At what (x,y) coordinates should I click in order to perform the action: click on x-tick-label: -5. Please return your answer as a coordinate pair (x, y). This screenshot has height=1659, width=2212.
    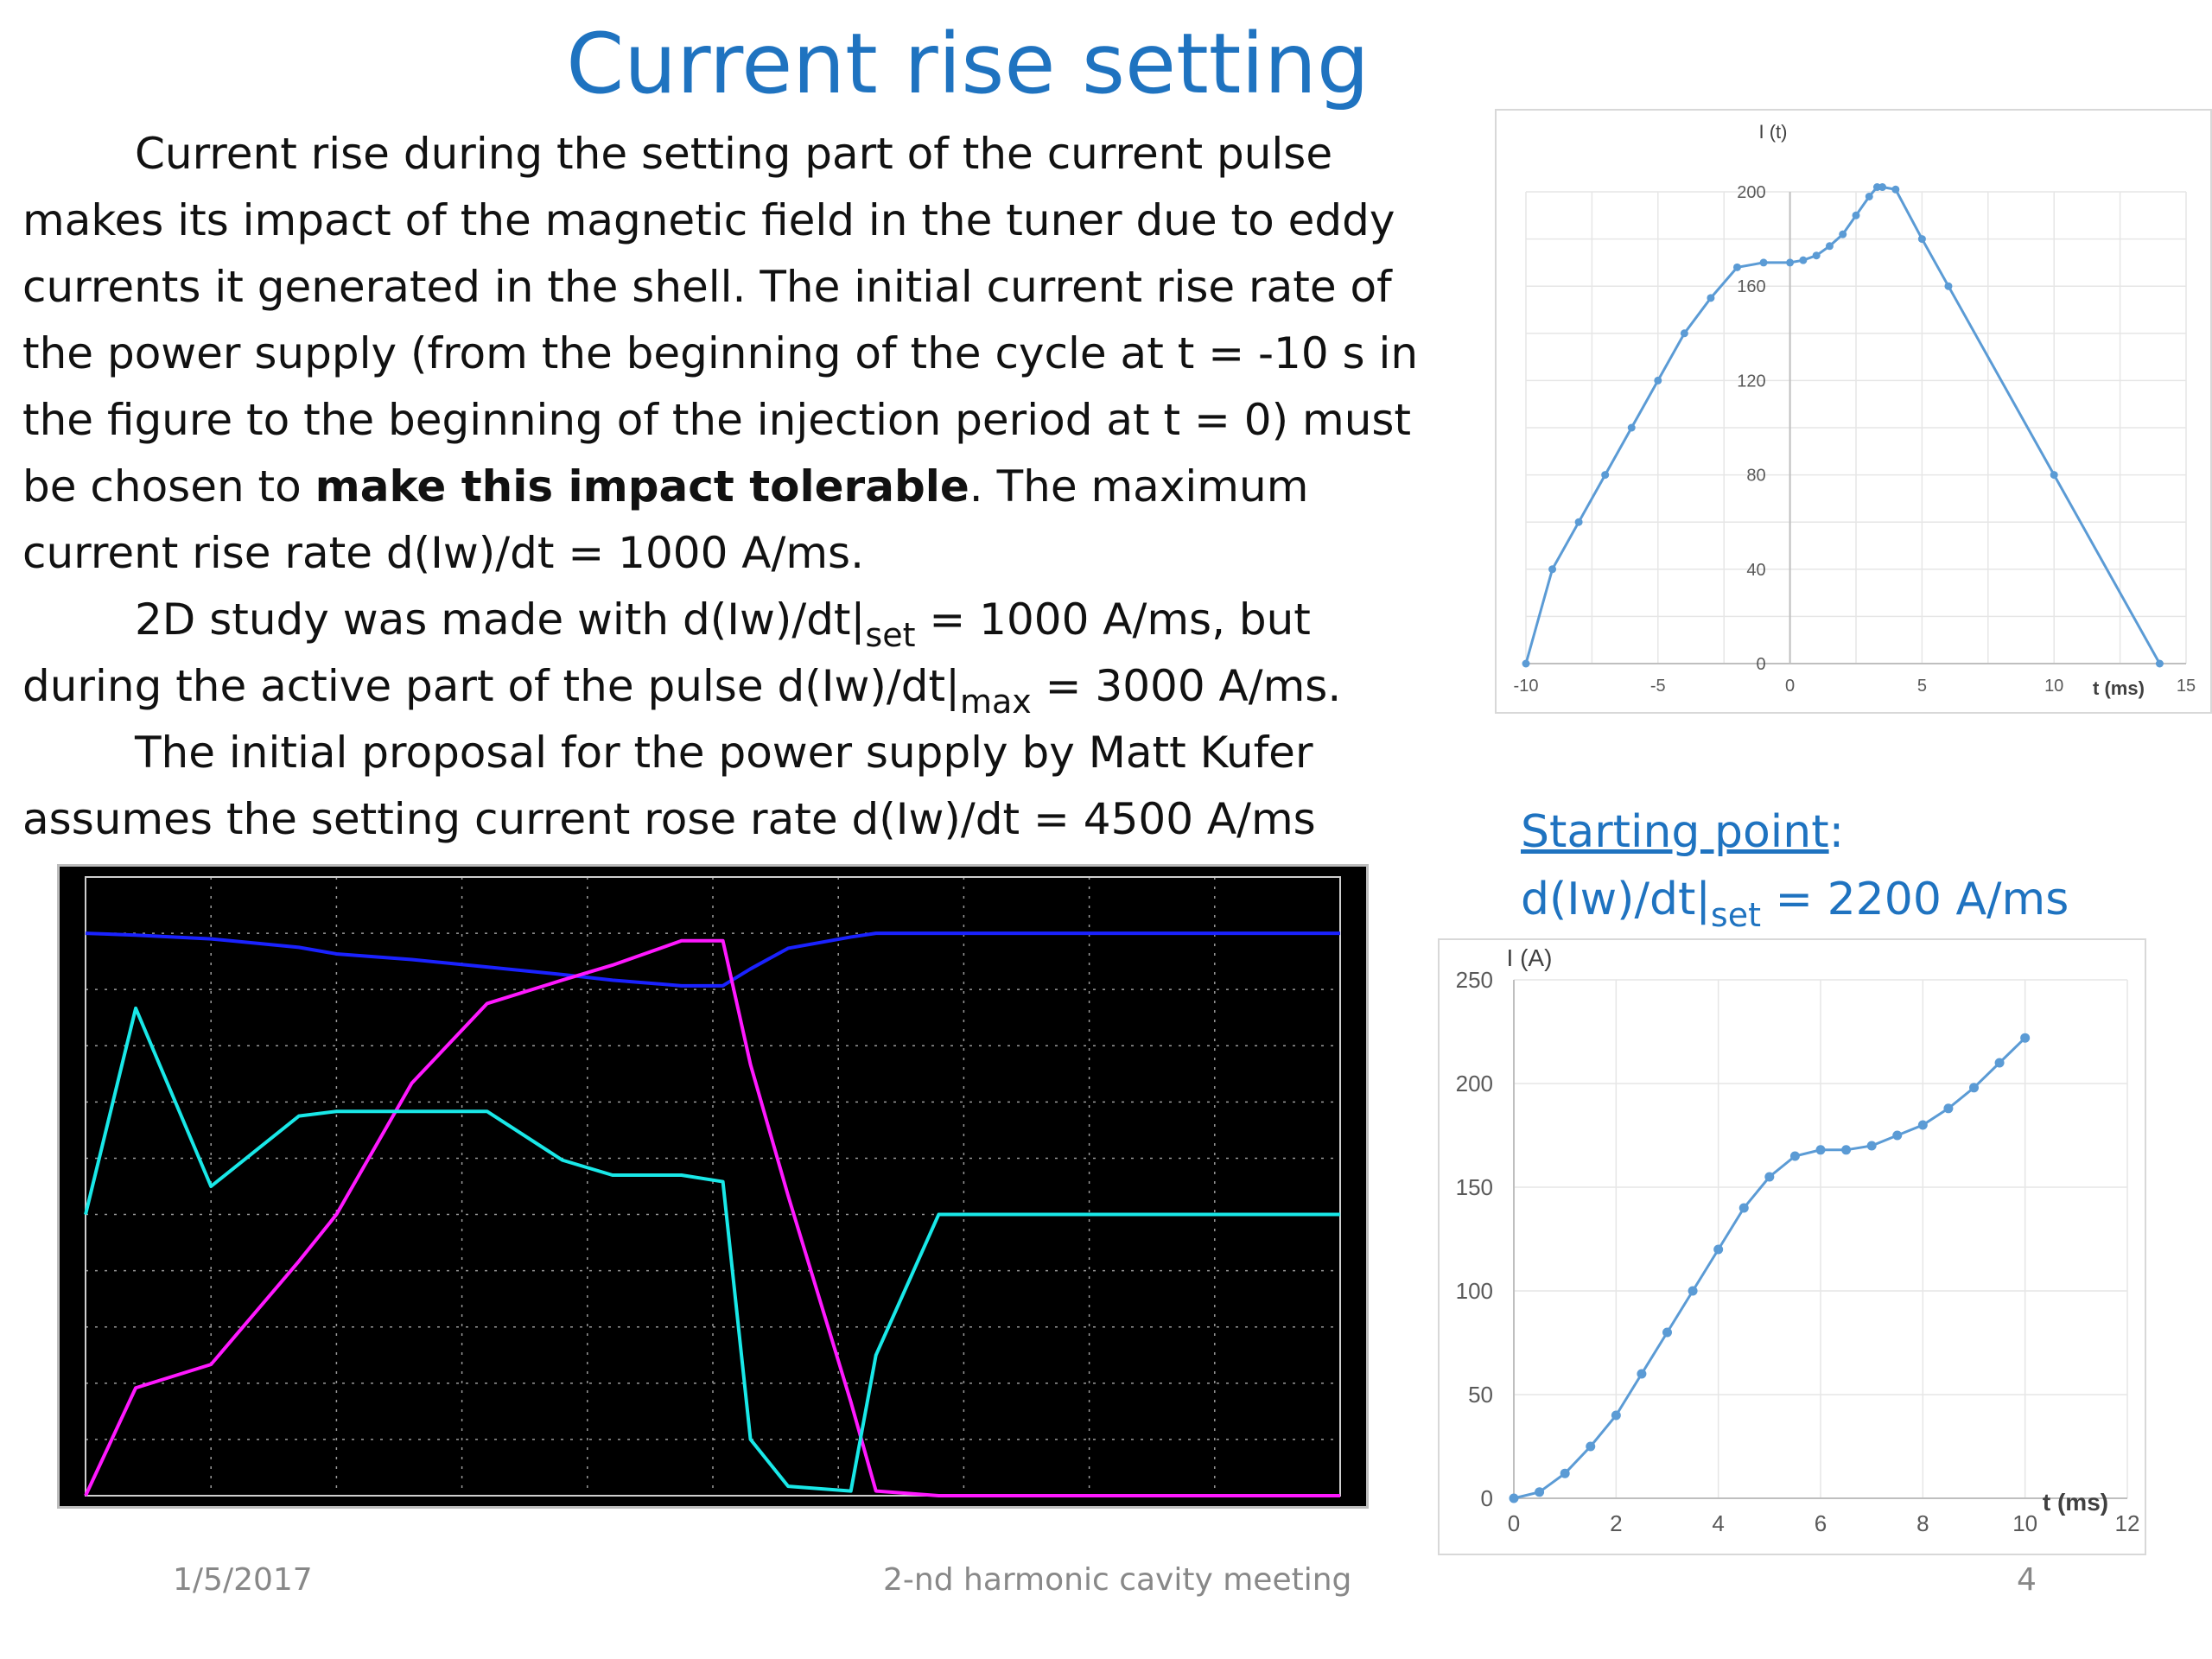
    Looking at the image, I should click on (1658, 686).